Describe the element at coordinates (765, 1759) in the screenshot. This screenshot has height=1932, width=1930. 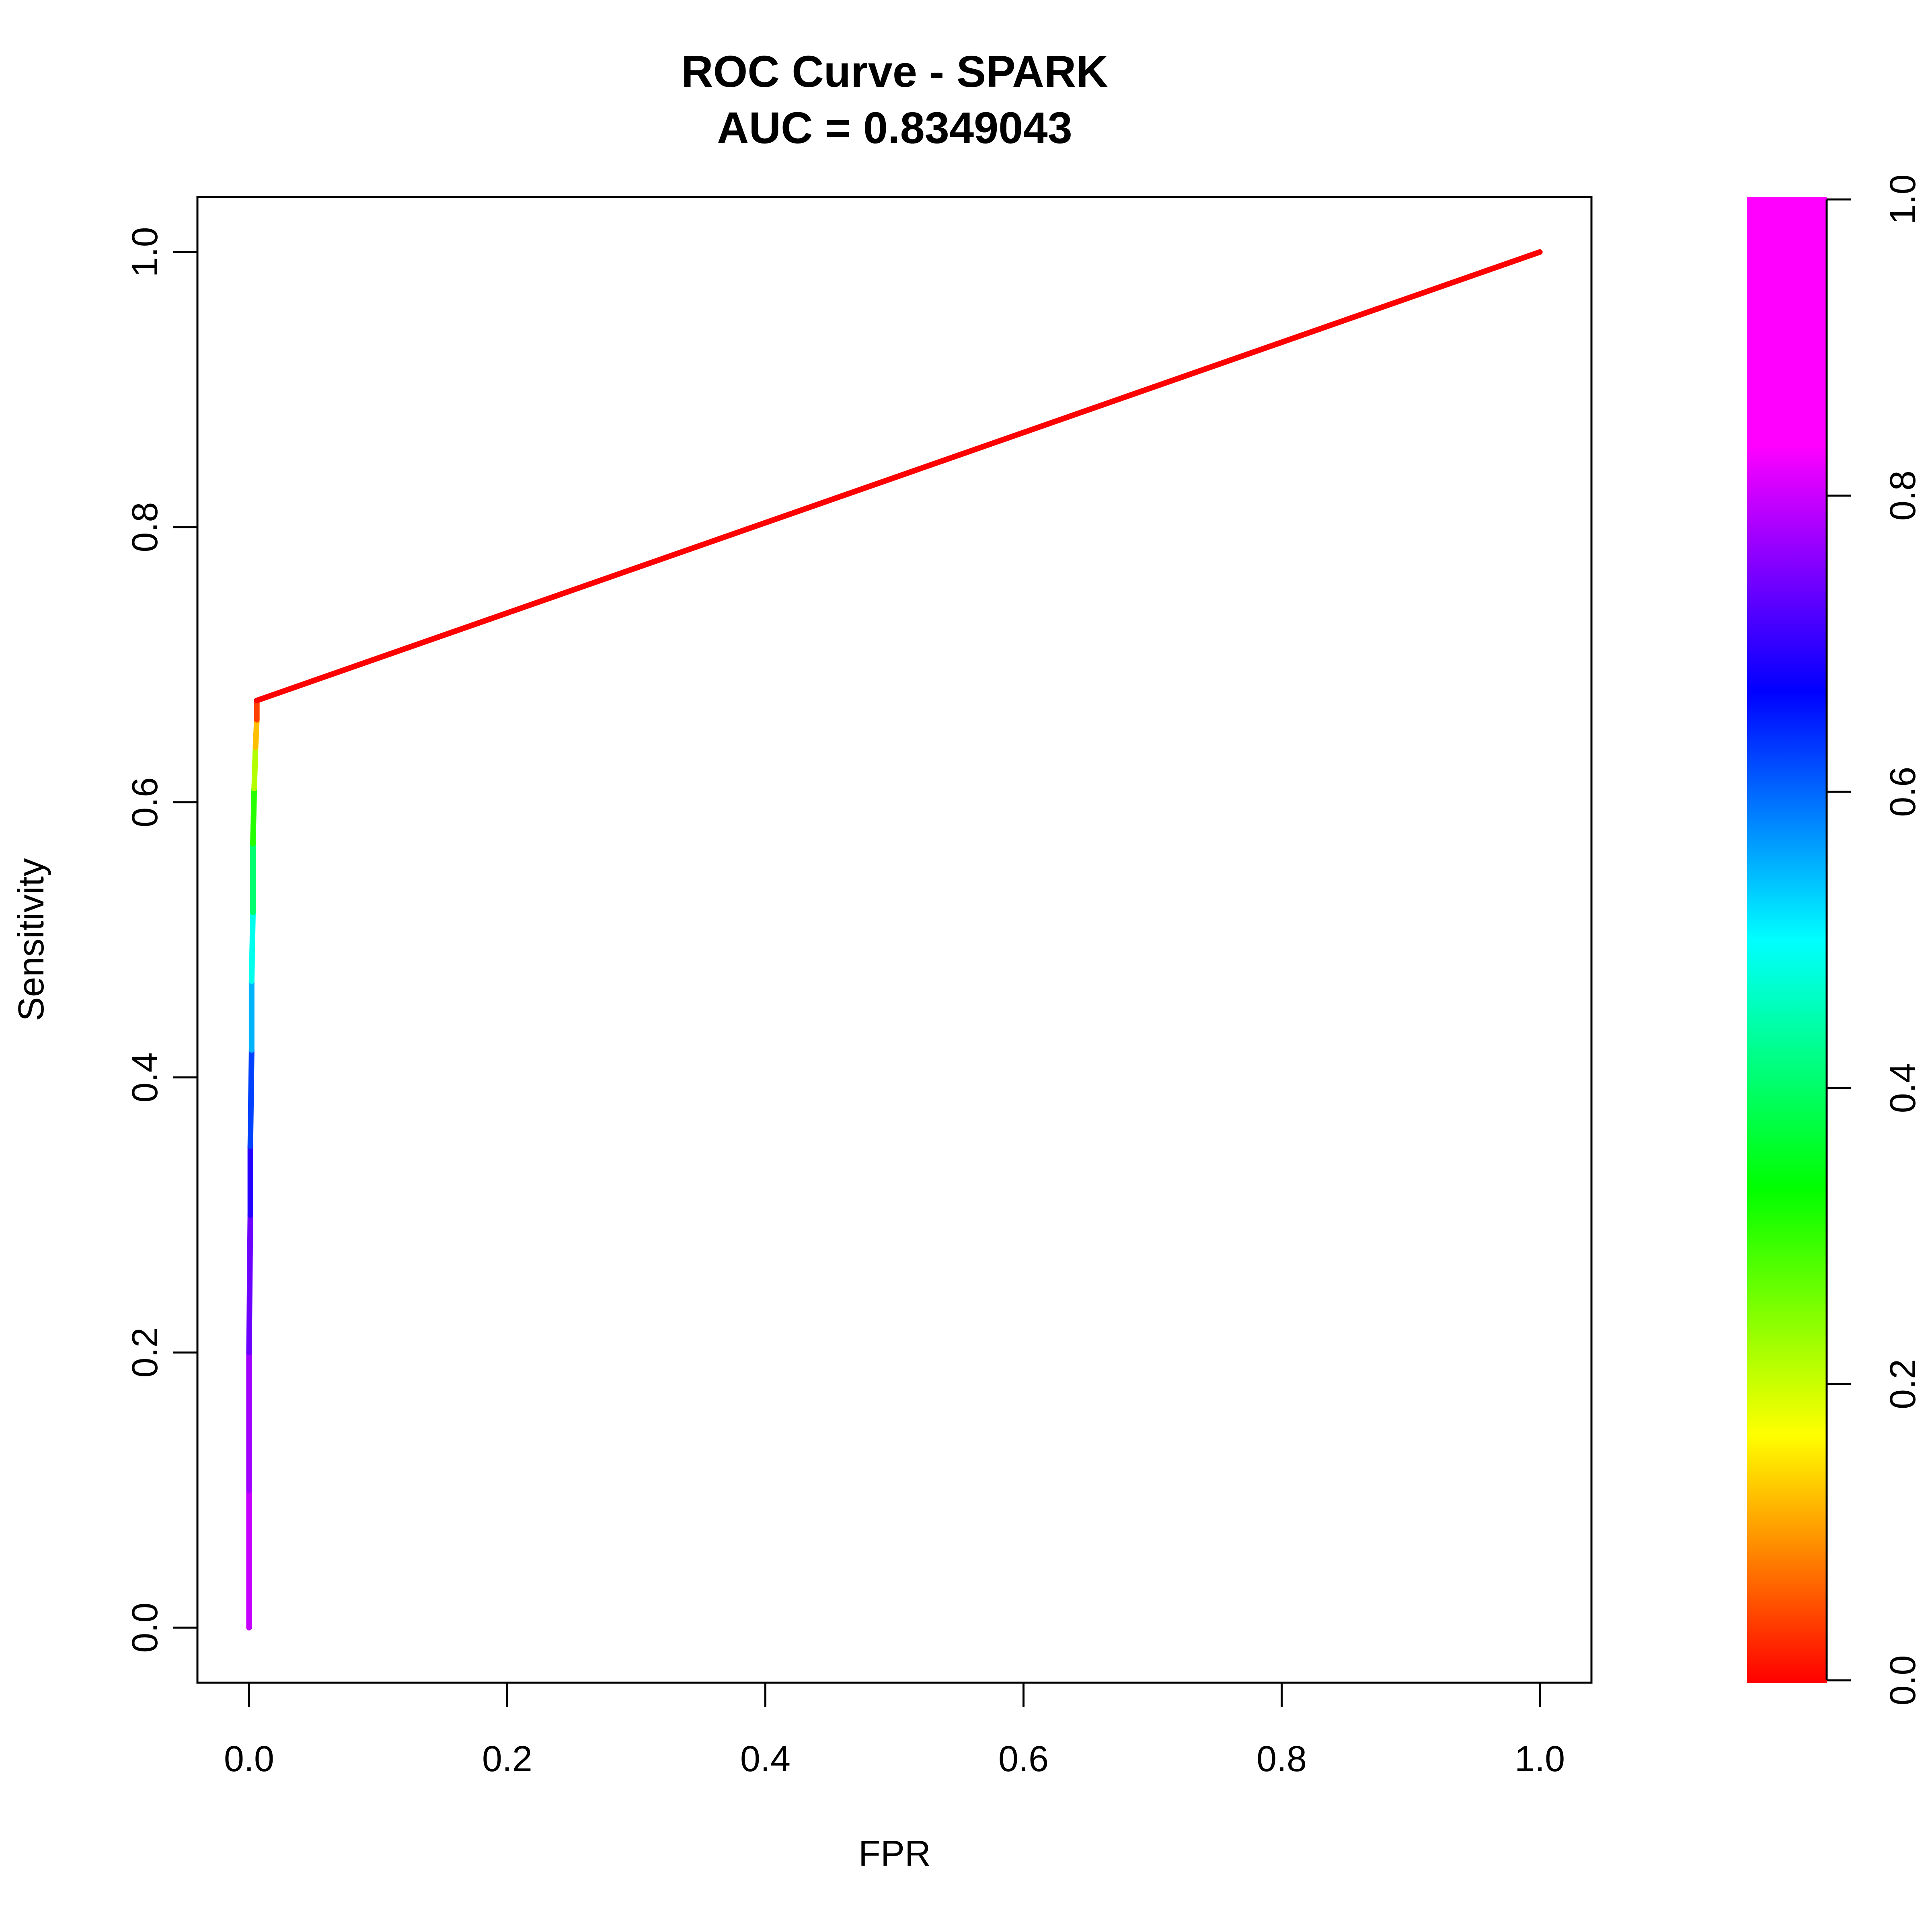
I see `x-tick-label: 0.4` at that location.